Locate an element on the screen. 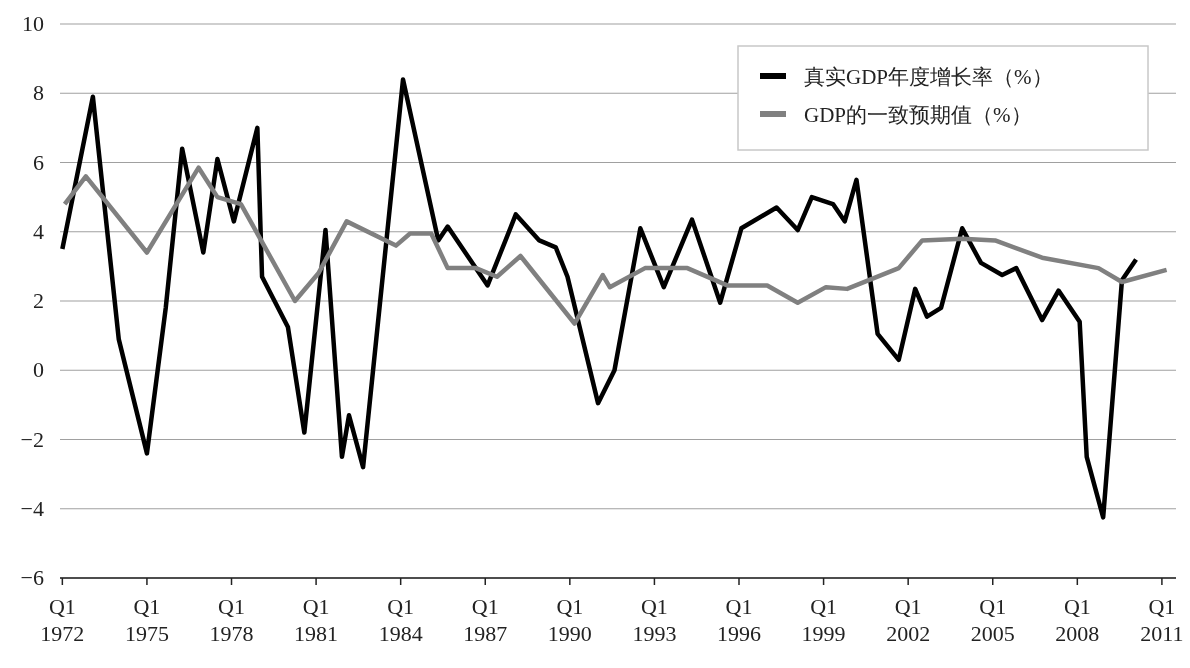  y-tick-label: −2 is located at coordinates (32, 439).